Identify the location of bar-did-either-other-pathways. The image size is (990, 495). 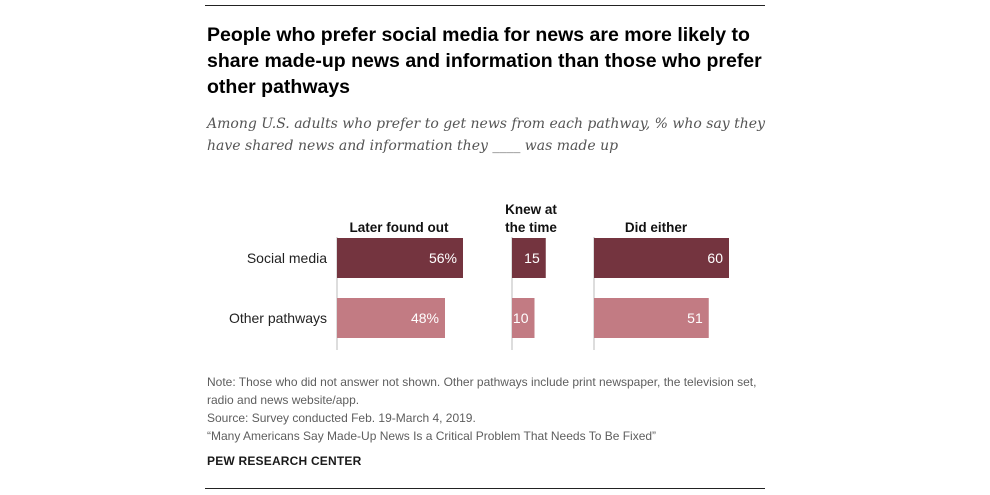
(651, 318).